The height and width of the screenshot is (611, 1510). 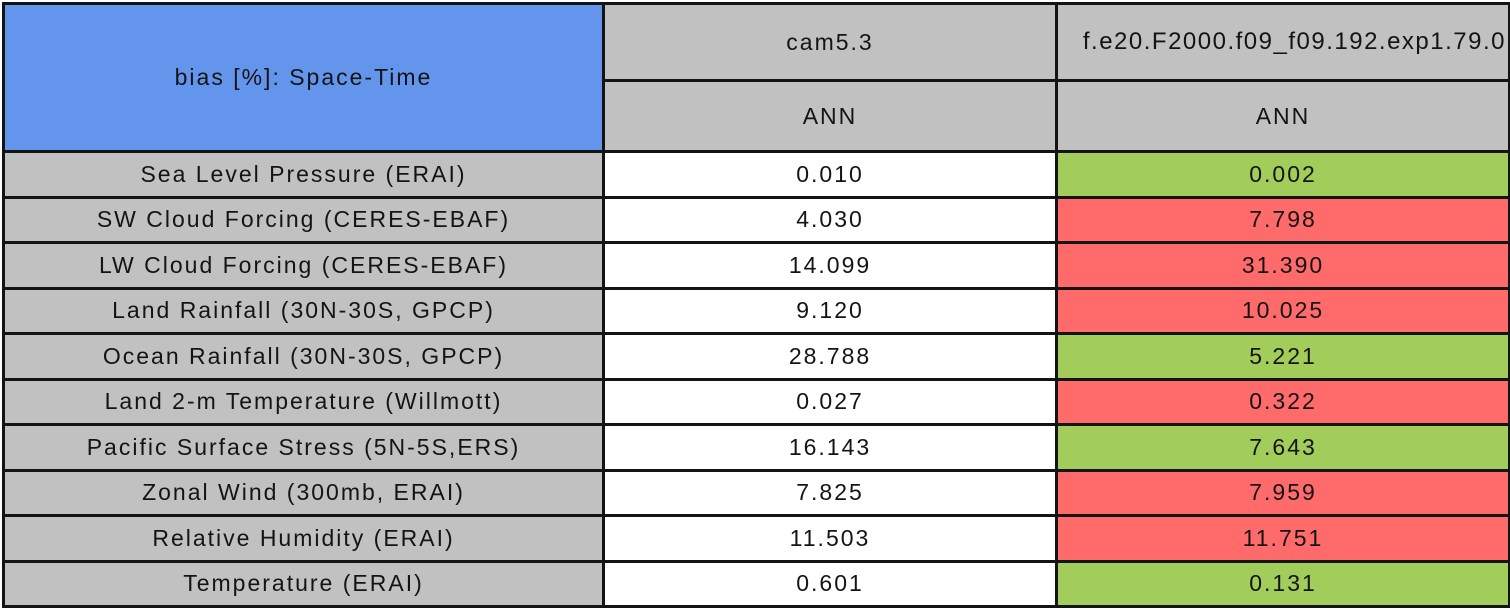 What do you see at coordinates (303, 174) in the screenshot?
I see `row-label: Sea Level Pressure (ERAI)` at bounding box center [303, 174].